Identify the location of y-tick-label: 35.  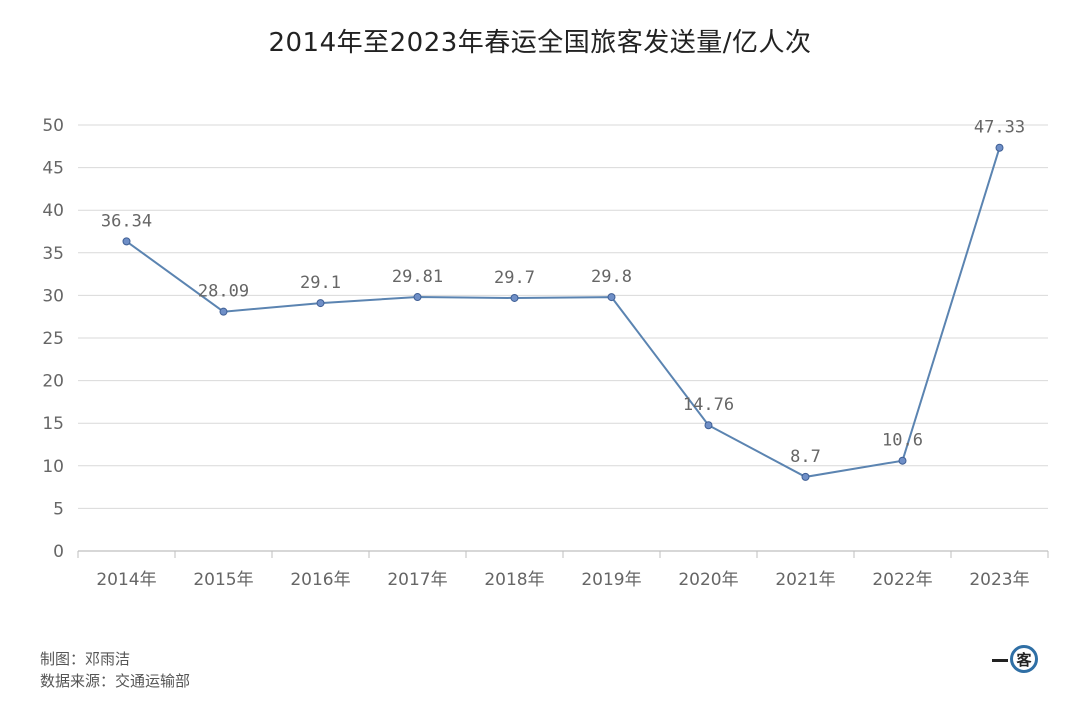
(53, 254).